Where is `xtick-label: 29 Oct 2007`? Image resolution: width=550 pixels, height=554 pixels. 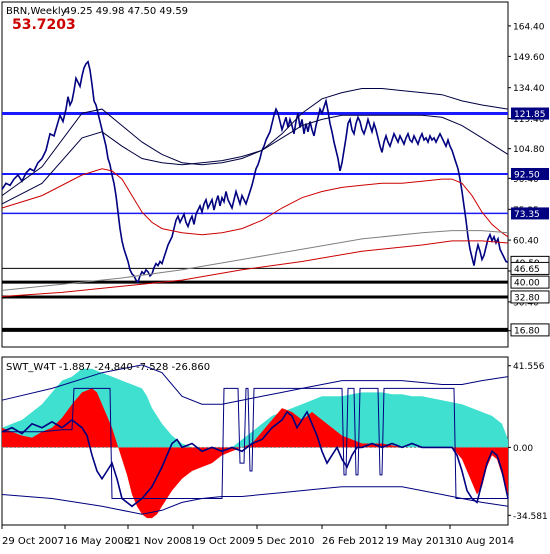
xtick-label: 29 Oct 2007 is located at coordinates (33, 541).